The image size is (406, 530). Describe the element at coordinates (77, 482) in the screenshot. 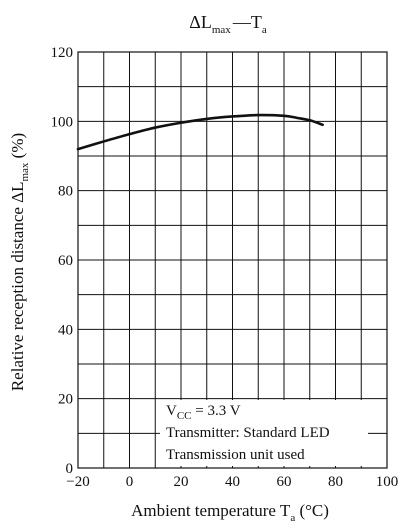

I see `x-tick-label: −20` at that location.